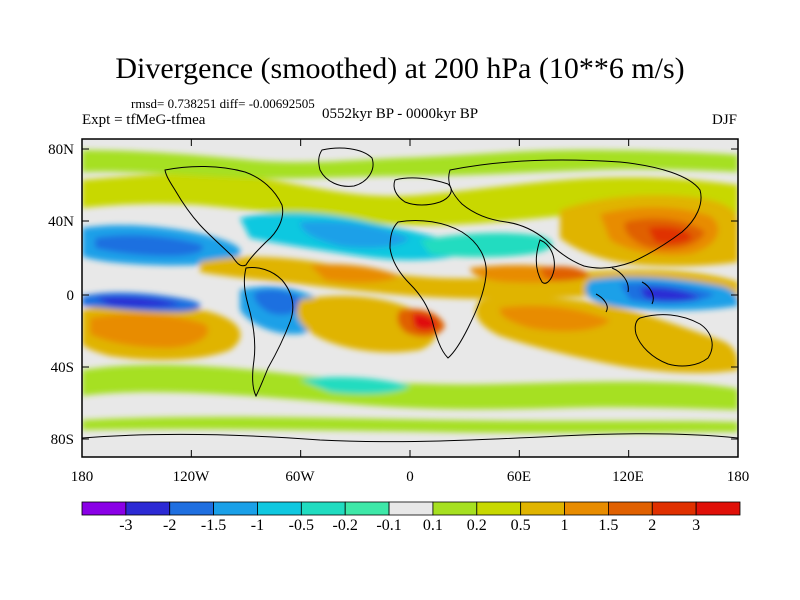 Image resolution: width=800 pixels, height=600 pixels. Describe the element at coordinates (213, 525) in the screenshot. I see `colorbar-label: -1.5` at that location.